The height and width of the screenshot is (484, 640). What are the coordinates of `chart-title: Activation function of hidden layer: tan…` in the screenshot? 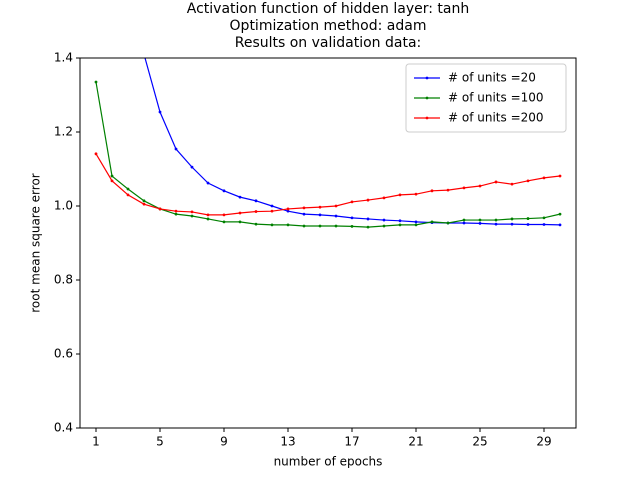 It's located at (328, 9).